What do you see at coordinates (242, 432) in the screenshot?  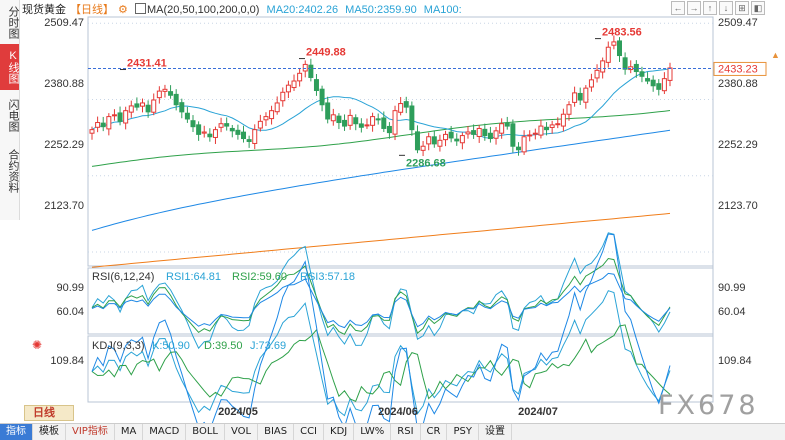 I see `indicator-tab-6: VOL` at bounding box center [242, 432].